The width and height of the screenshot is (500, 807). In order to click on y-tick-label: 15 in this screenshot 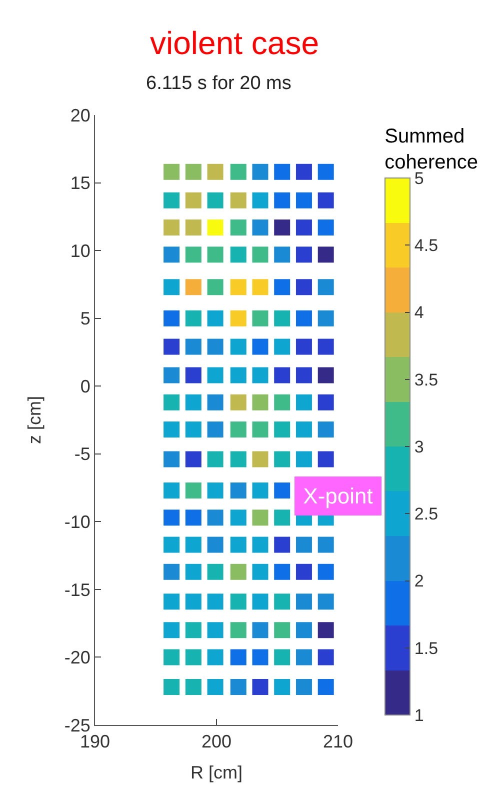, I will do `click(80, 183)`.